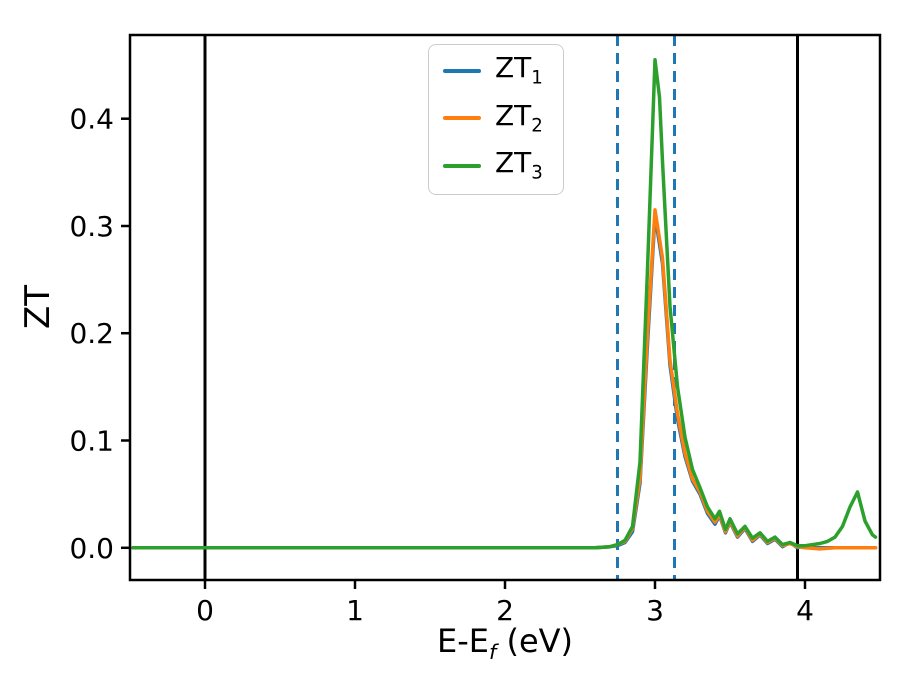 This screenshot has width=900, height=700. I want to click on legend-line-swatch-zt2, so click(462, 118).